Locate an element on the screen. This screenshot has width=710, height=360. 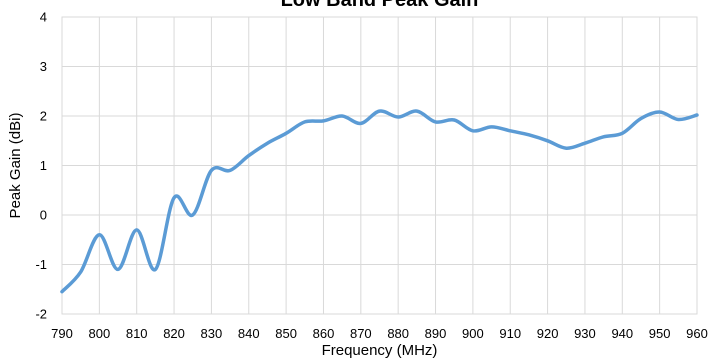
x-tick-label: 910 is located at coordinates (510, 333).